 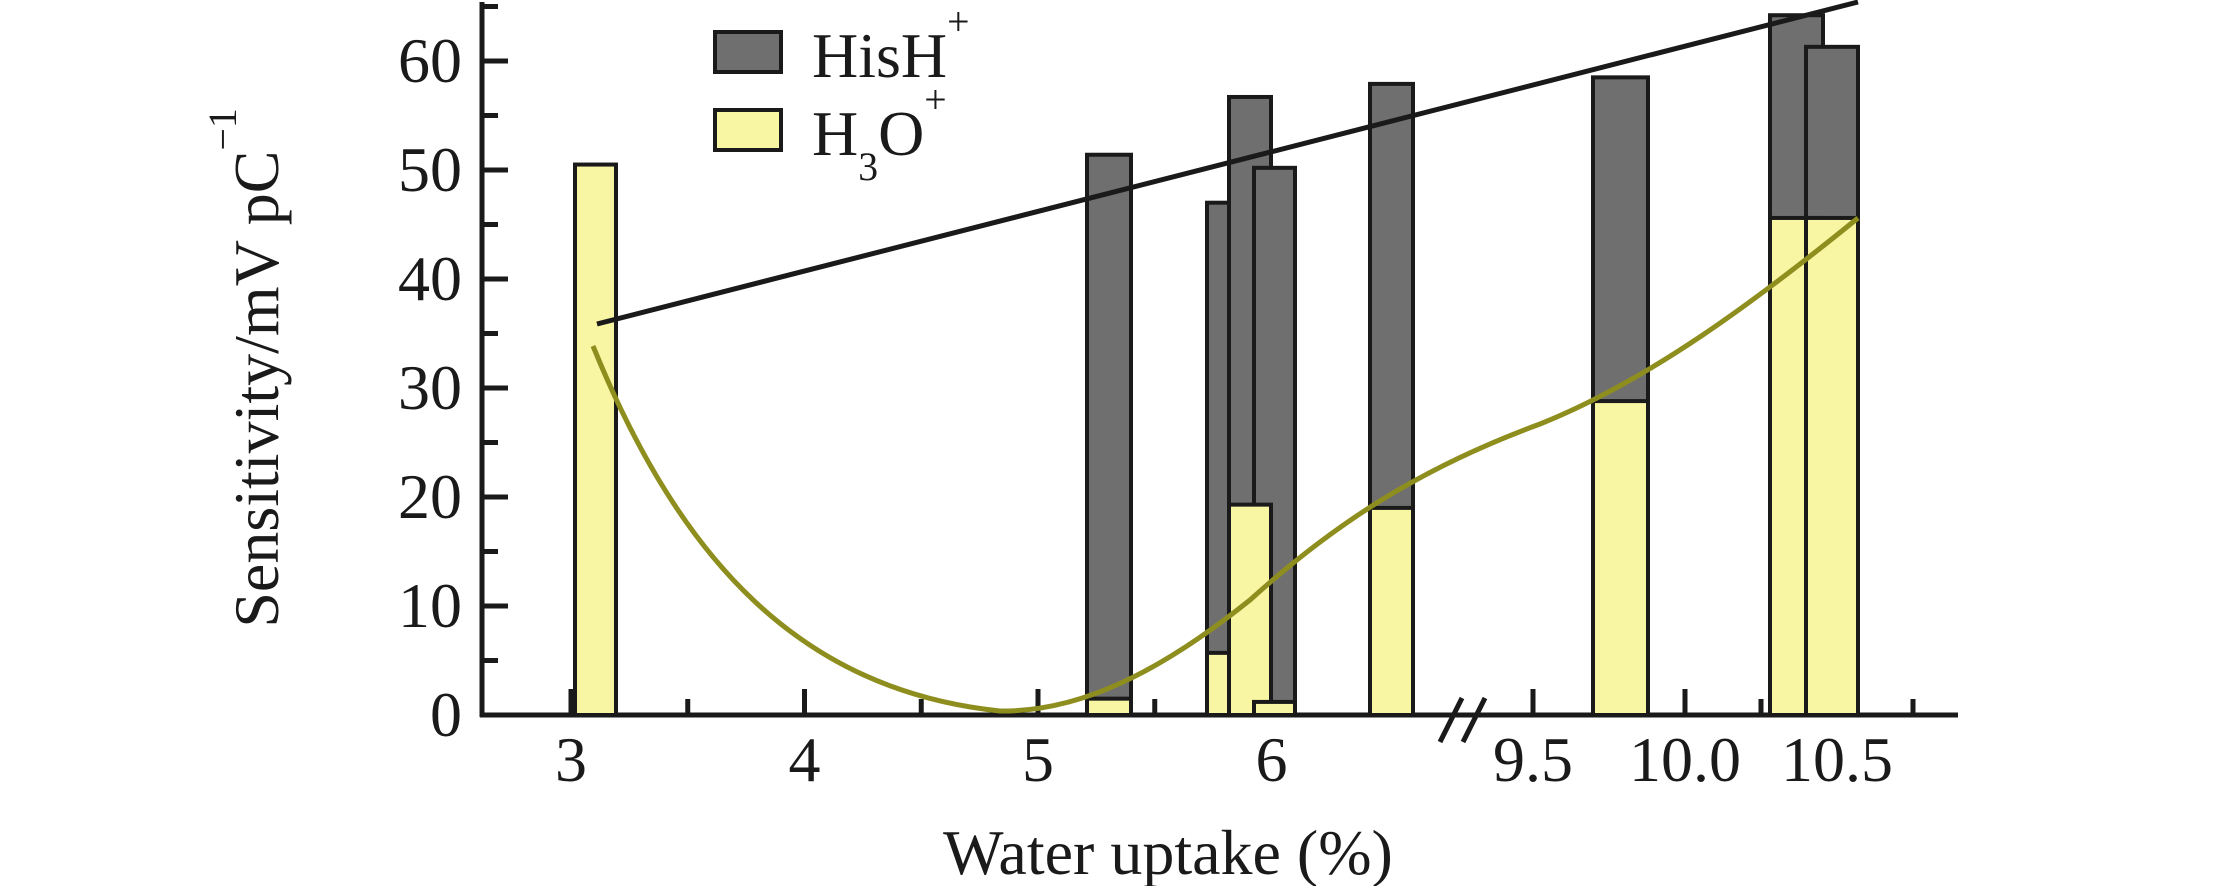 I want to click on y-axis-title-text: Sensitivity/mV pC, so click(x=256, y=389).